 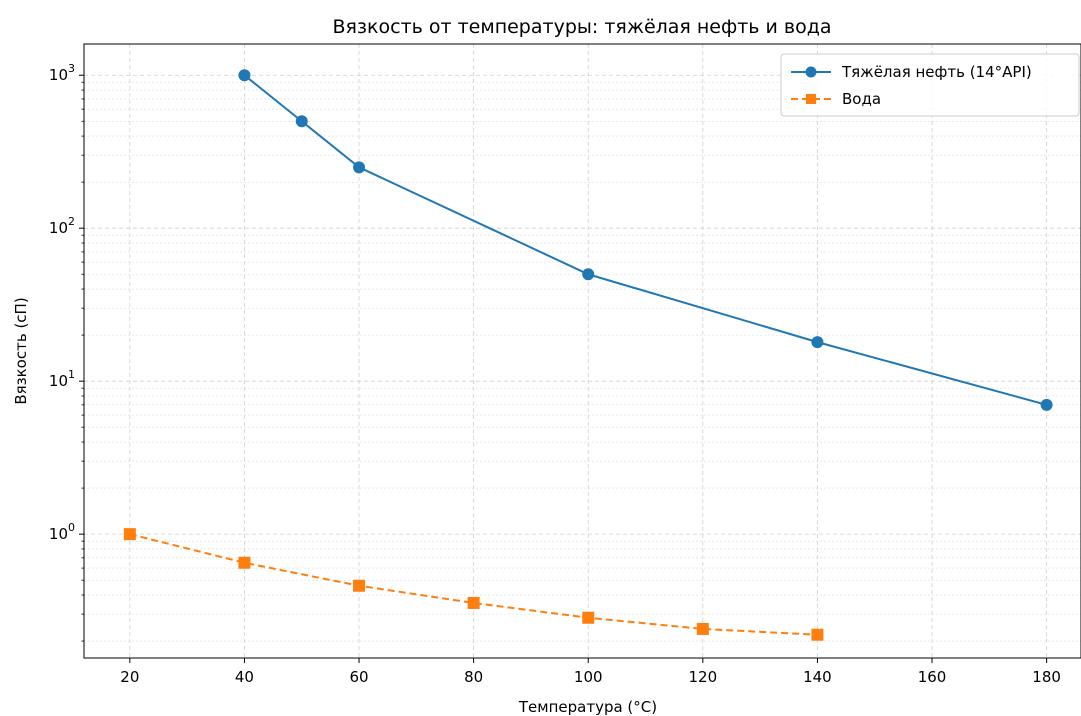 I want to click on y-tick-label: 10², so click(x=62, y=226).